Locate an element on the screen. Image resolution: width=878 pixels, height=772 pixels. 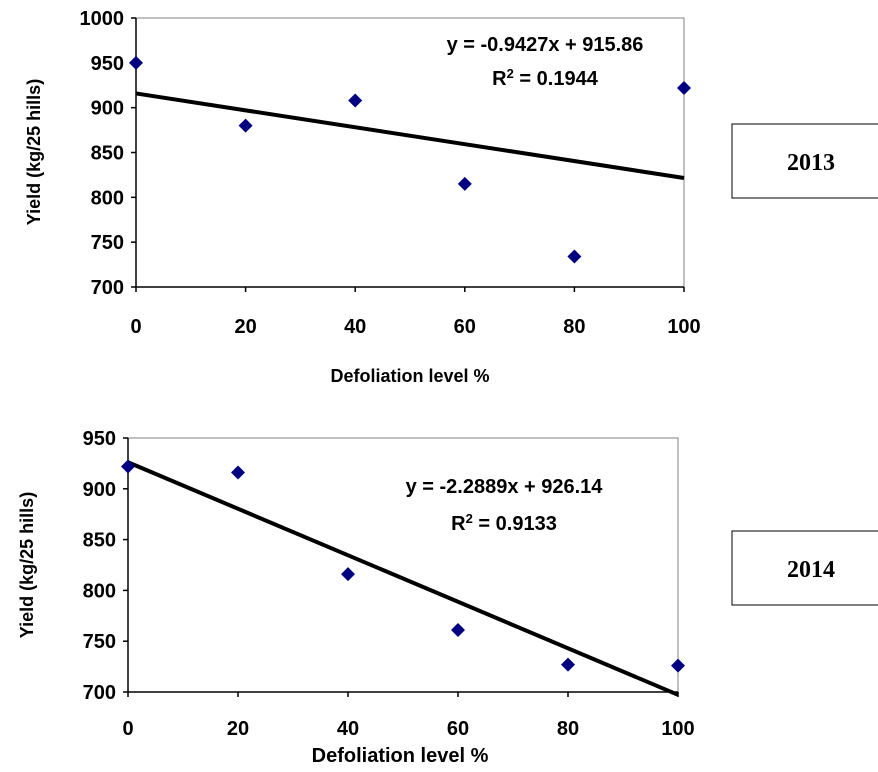
x-axis-title-2013: Defoliation level % is located at coordinates (409, 376).